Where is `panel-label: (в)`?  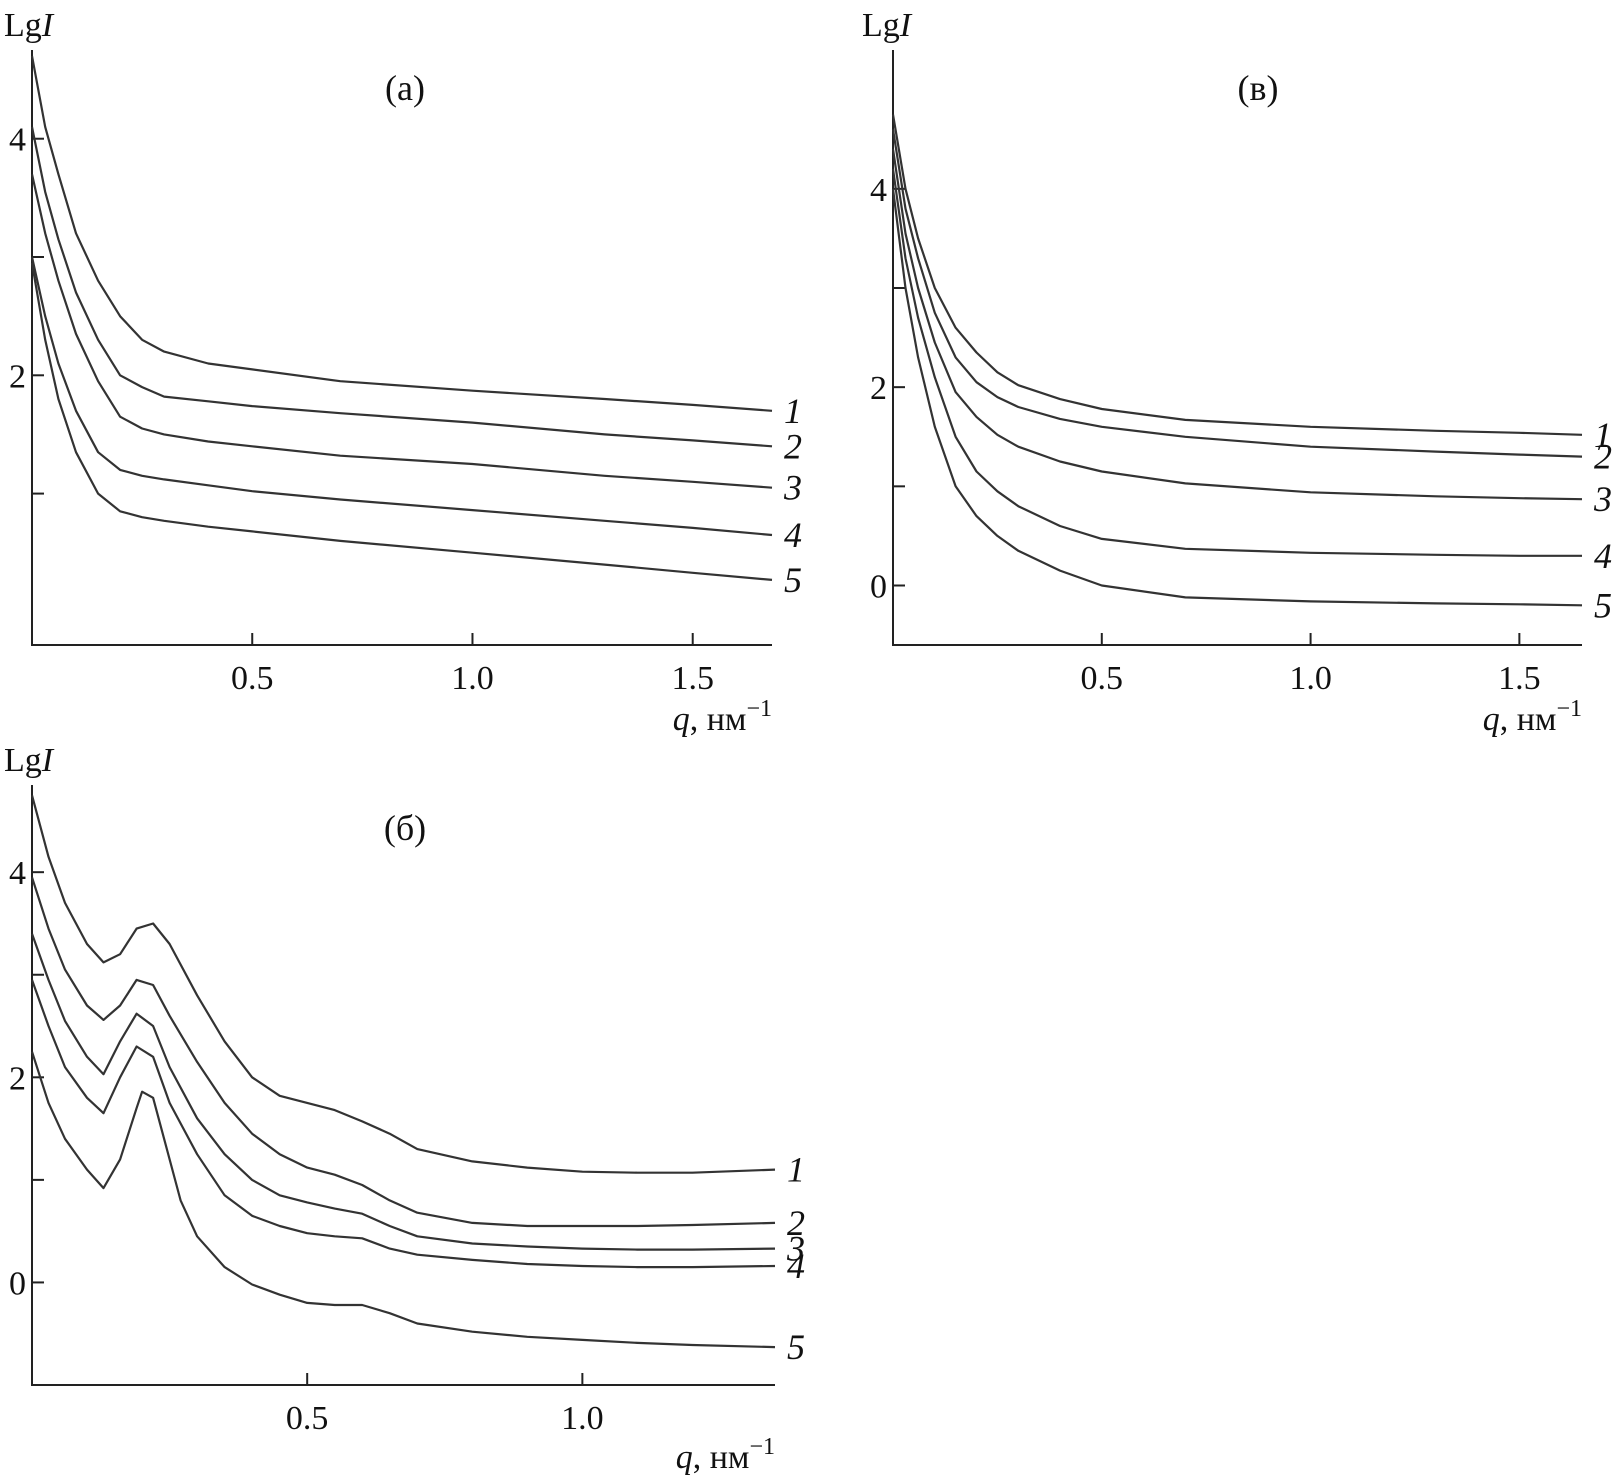 panel-label: (в) is located at coordinates (1258, 88).